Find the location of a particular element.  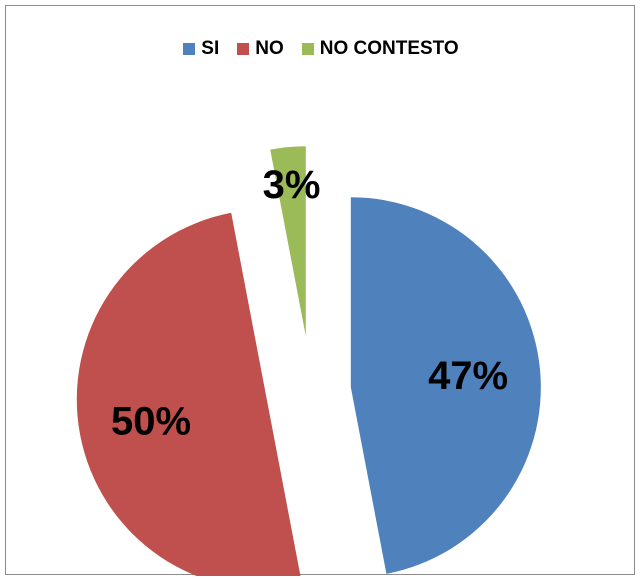

legend-swatch-si is located at coordinates (189, 49).